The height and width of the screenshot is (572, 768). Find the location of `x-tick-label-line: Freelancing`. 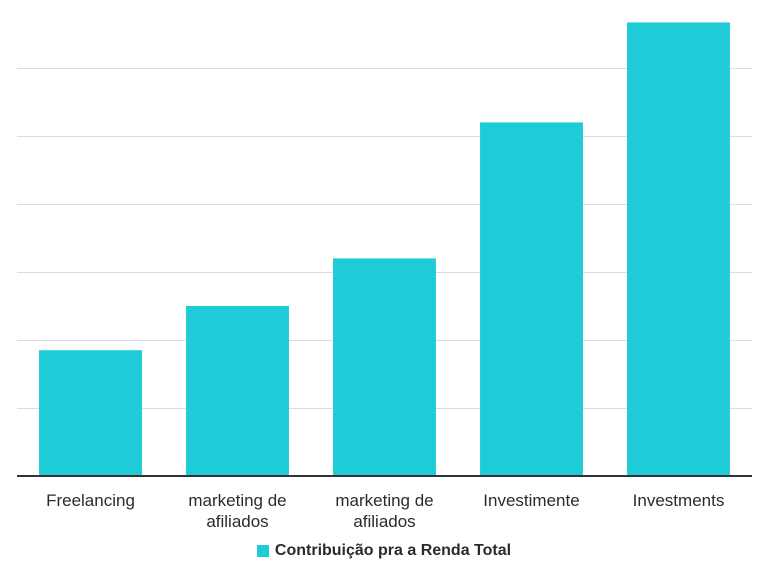

x-tick-label-line: Freelancing is located at coordinates (90, 500).